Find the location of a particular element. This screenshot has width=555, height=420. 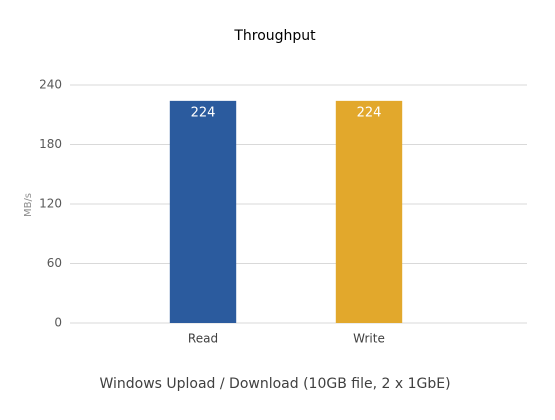

chart-title: Throughput is located at coordinates (274, 36).